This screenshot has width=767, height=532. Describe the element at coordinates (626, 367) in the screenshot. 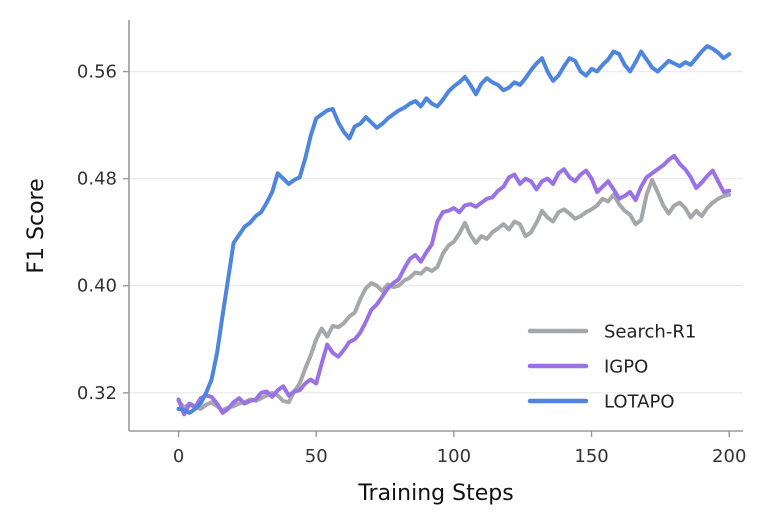

I see `legend-label-igpo: IGPO` at that location.